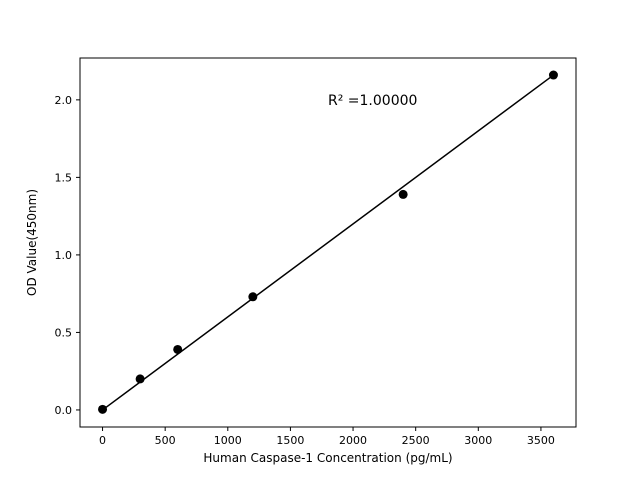  What do you see at coordinates (478, 440) in the screenshot?
I see `x-tick-label: 3000` at bounding box center [478, 440].